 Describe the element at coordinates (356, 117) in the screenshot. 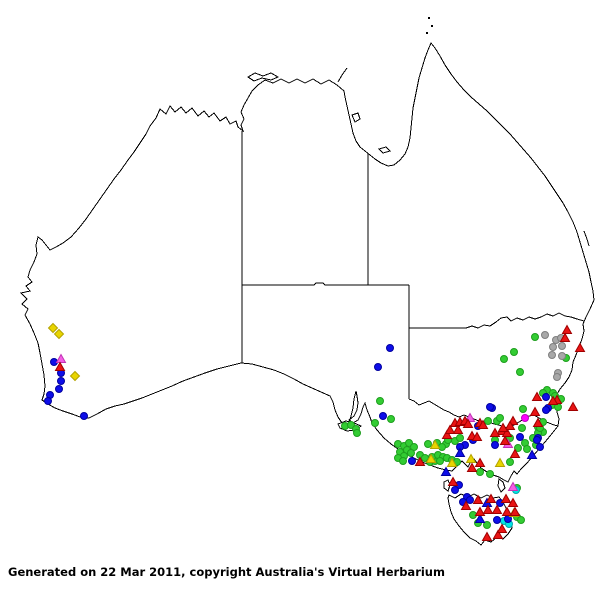

I see `island-groote` at that location.